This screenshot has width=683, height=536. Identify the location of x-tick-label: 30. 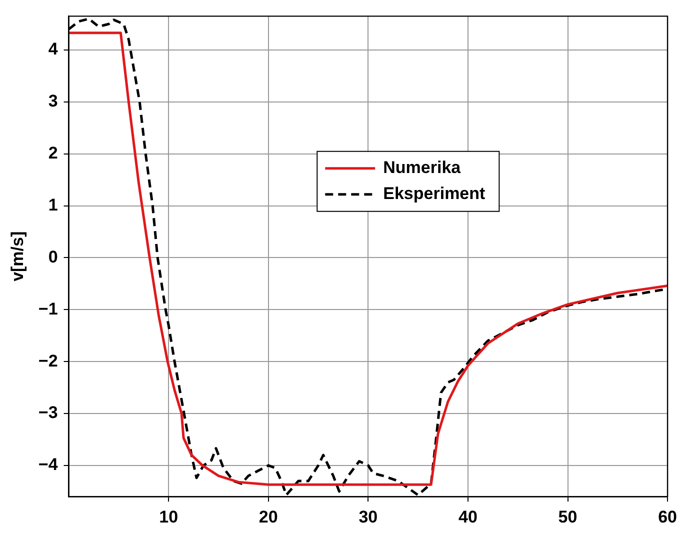
(368, 516).